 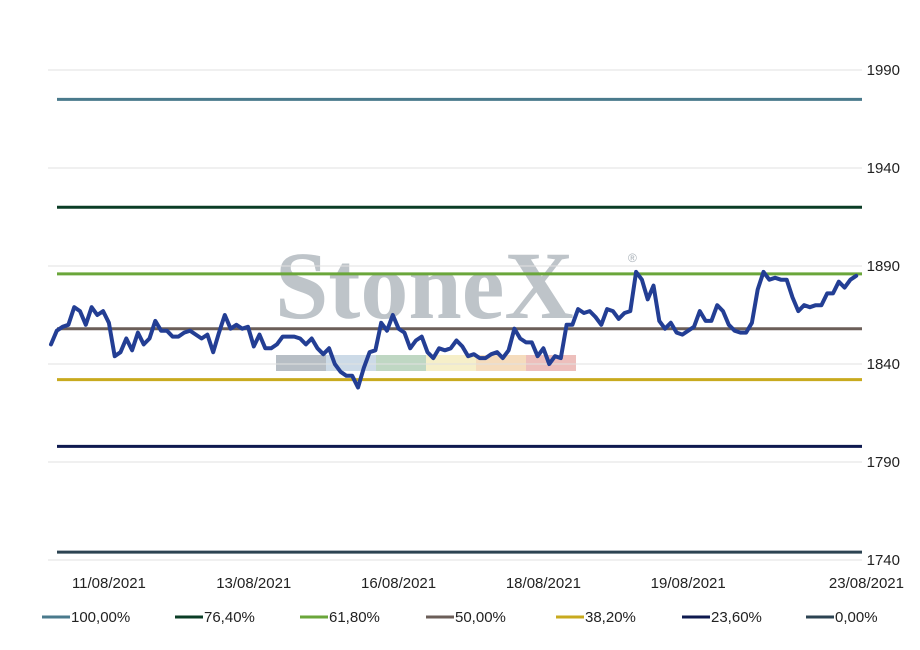 I want to click on y-tick-label: 1940, so click(x=883, y=168).